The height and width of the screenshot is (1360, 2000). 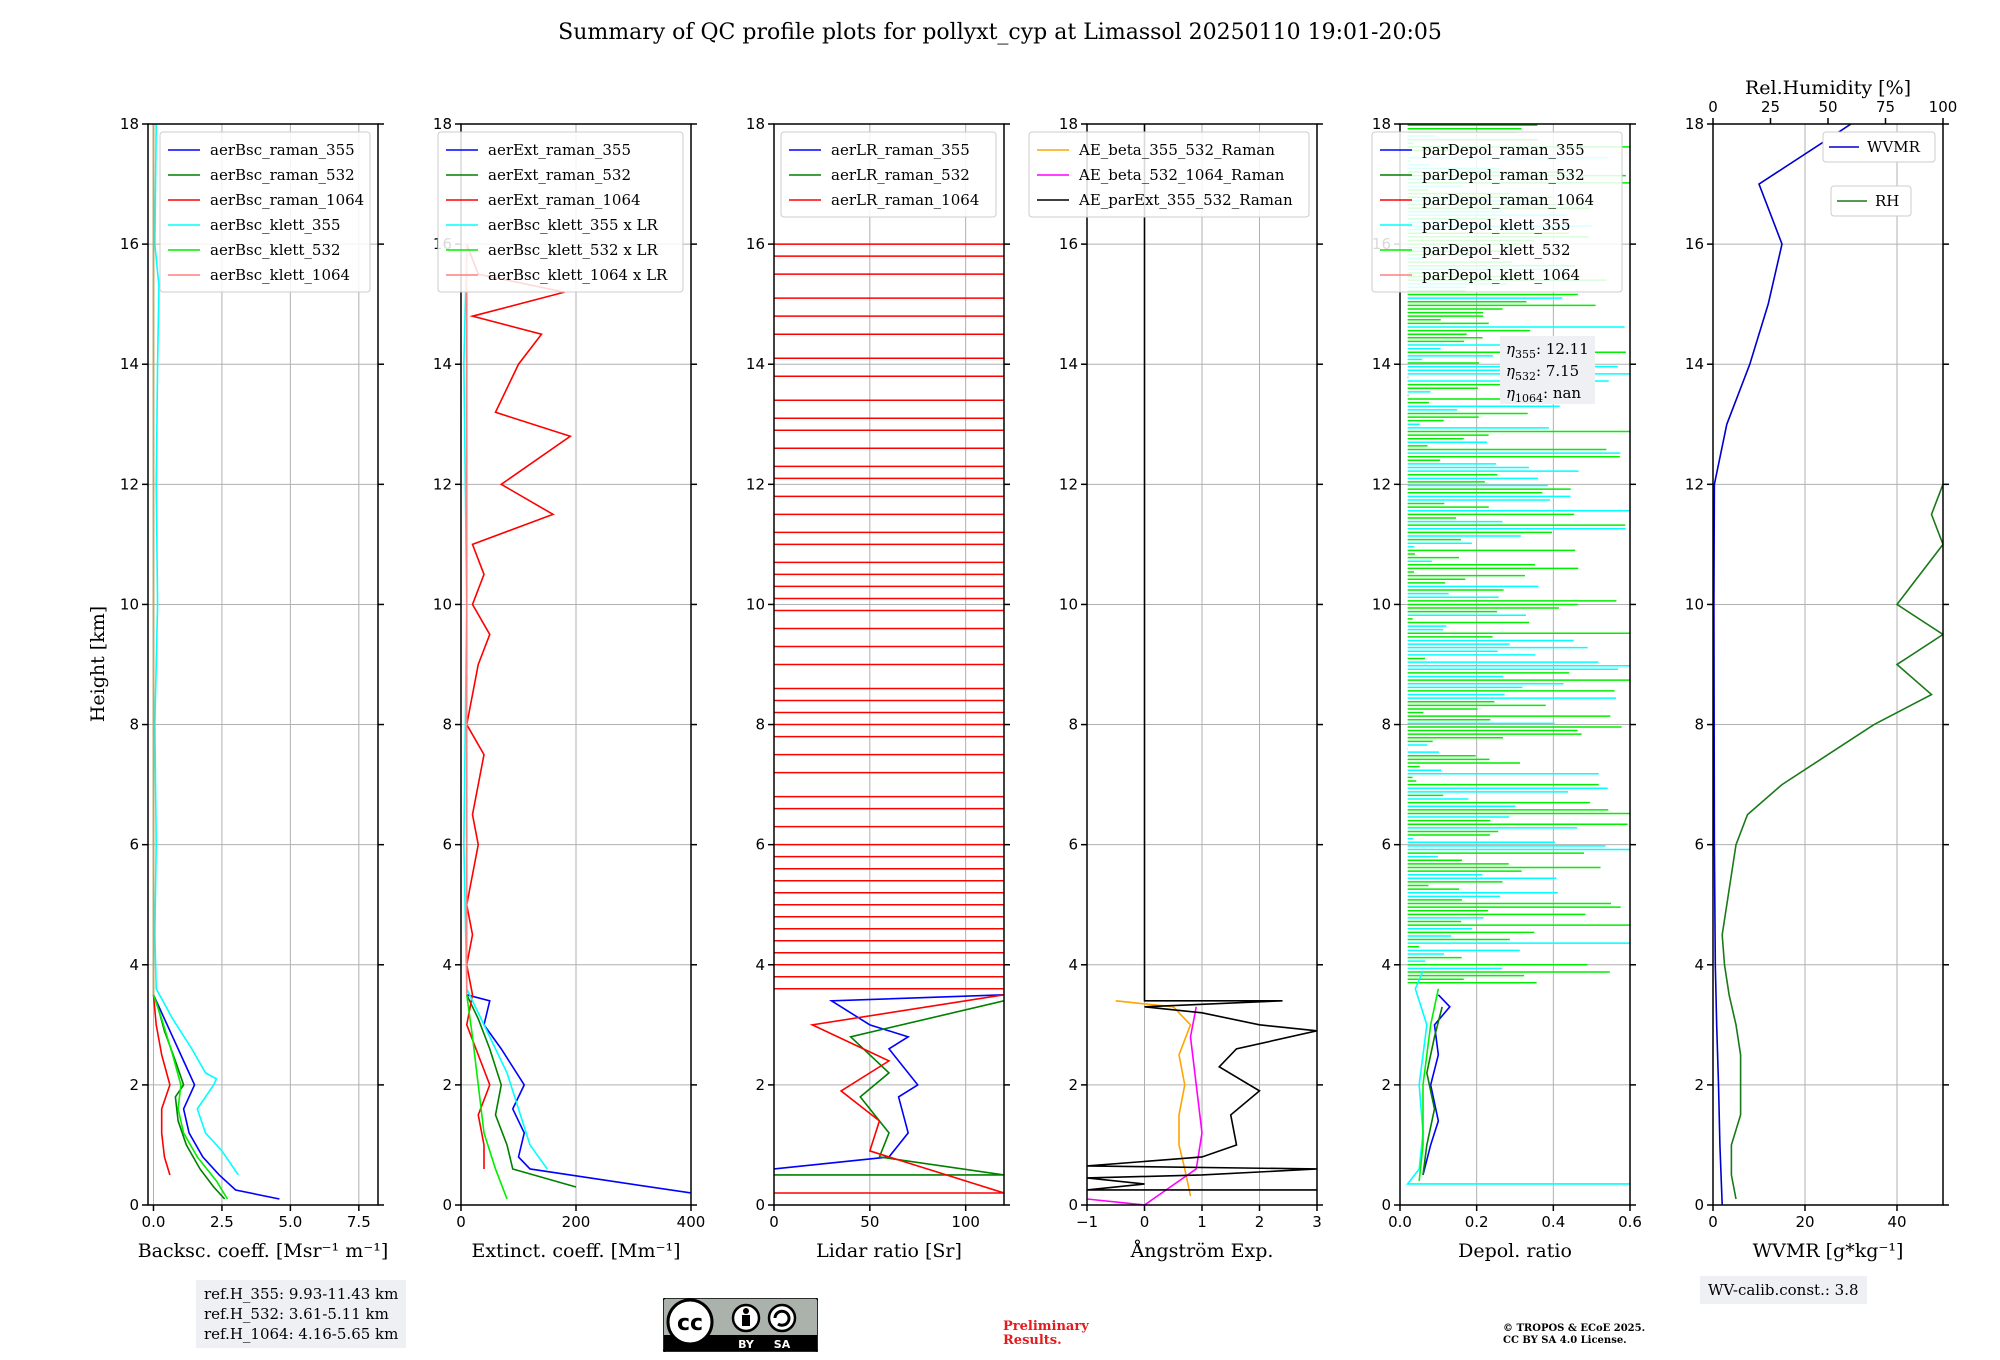 I want to click on ref-height-355: ref.H_355: 9.93-11.43 km, so click(x=301, y=1294).